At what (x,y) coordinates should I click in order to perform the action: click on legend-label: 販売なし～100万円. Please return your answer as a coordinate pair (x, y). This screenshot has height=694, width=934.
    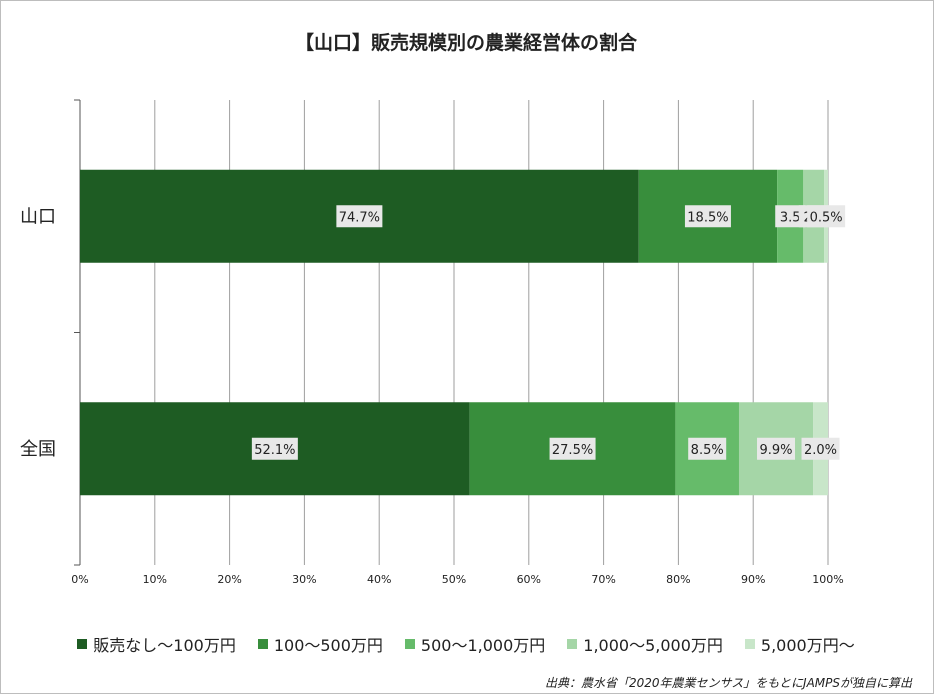
    Looking at the image, I should click on (164, 645).